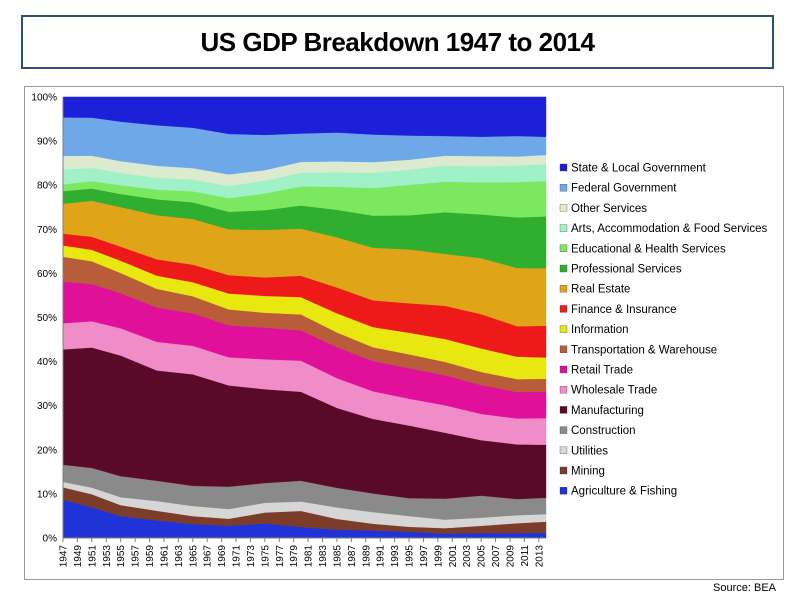  What do you see at coordinates (44, 98) in the screenshot?
I see `y-tick-label: 100%` at bounding box center [44, 98].